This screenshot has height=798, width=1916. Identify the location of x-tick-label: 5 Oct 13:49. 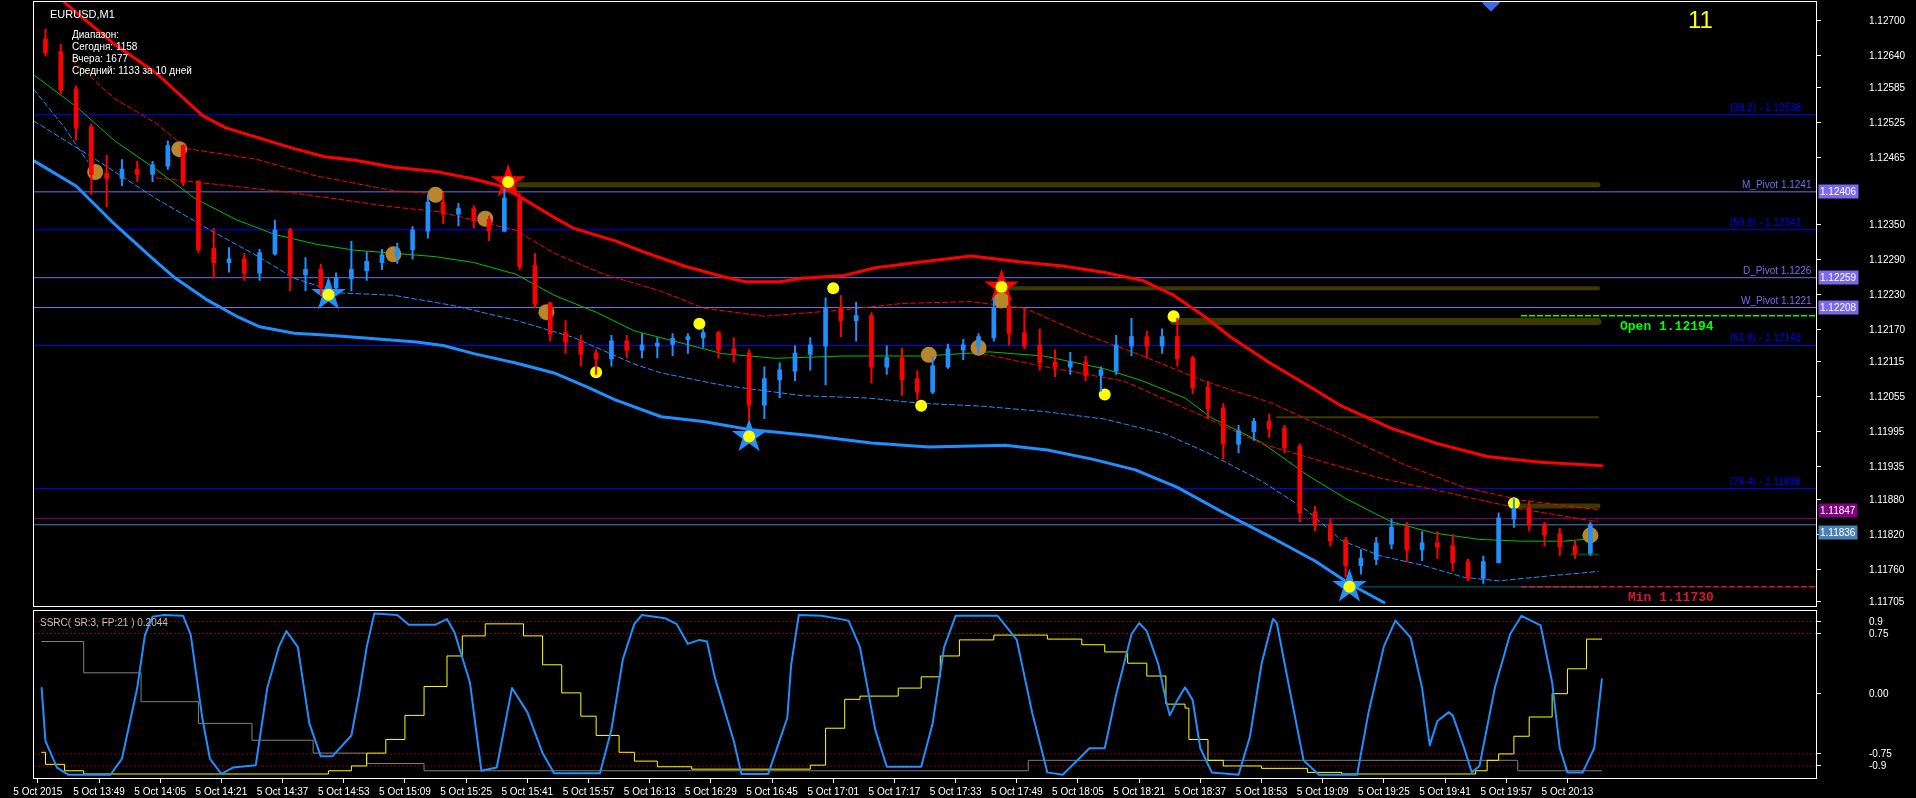
(99, 791).